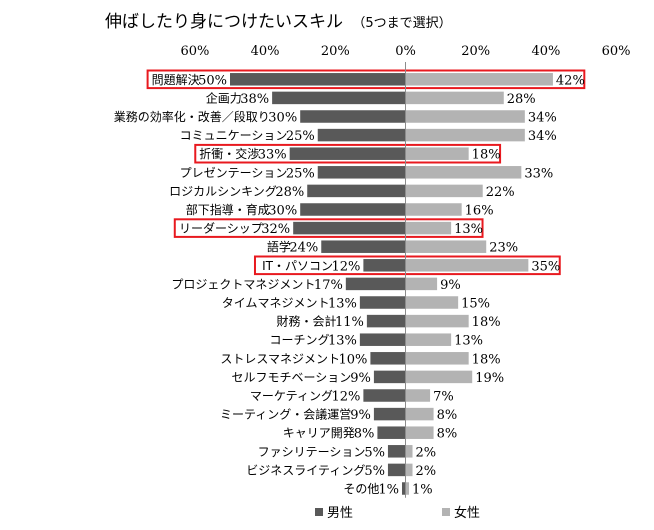 This screenshot has height=530, width=654. Describe the element at coordinates (422, 490) in the screenshot. I see `data-label-female: 1%` at that location.